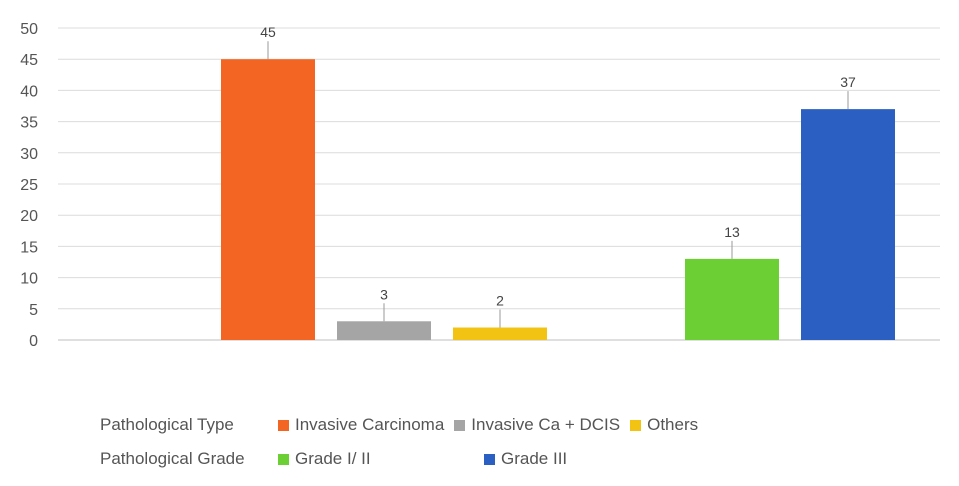 The image size is (959, 486). What do you see at coordinates (29, 216) in the screenshot?
I see `y-tick-label: 20` at bounding box center [29, 216].